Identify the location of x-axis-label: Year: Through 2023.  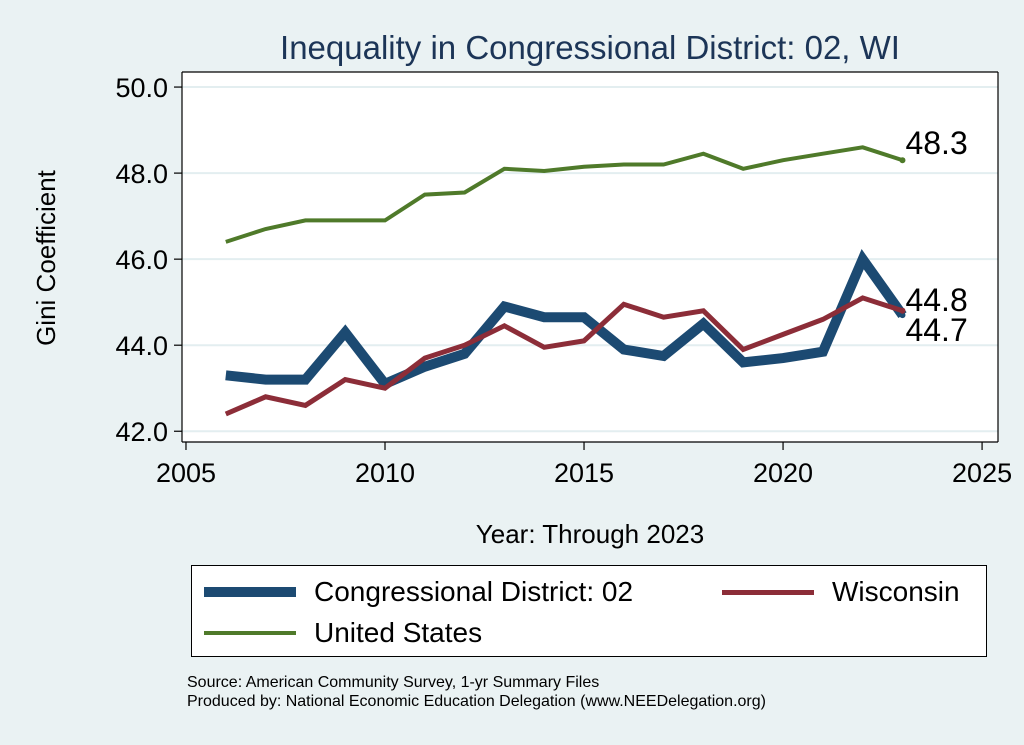
(590, 534).